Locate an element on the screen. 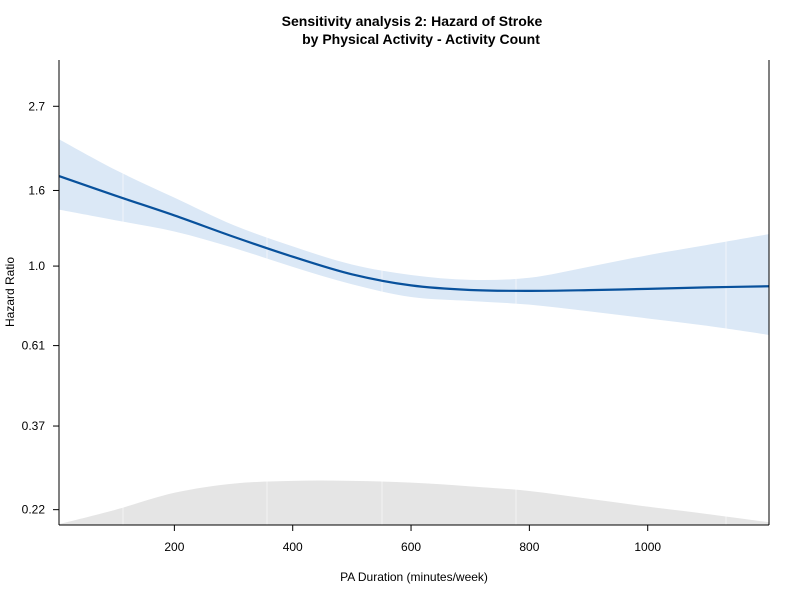 The width and height of the screenshot is (800, 600). density-area is located at coordinates (414, 502).